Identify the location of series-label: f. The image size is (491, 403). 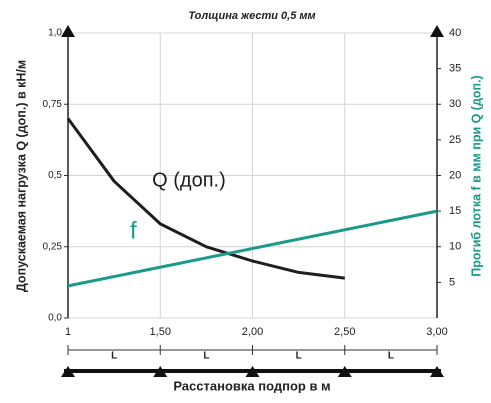
(133, 230).